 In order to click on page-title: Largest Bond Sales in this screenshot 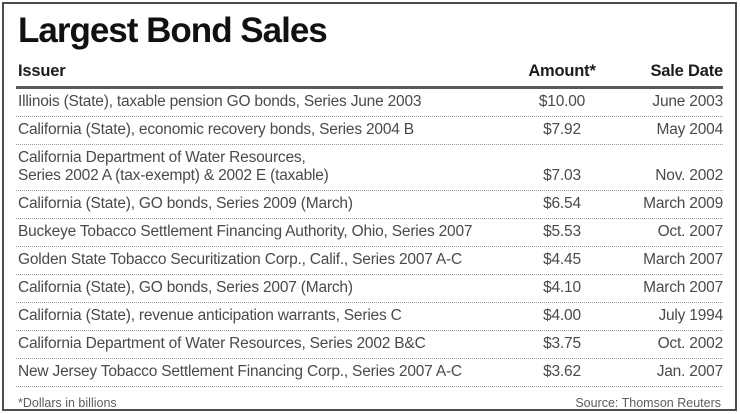, I will do `click(173, 30)`.